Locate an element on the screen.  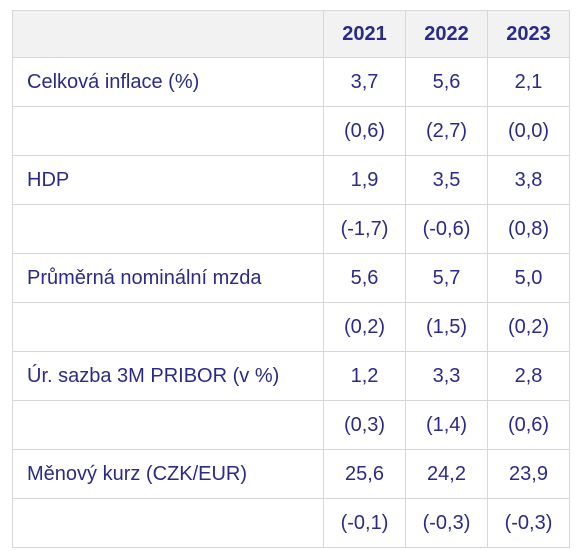
table-row-pribor: Úr. sazba 3M PRIBOR (v %) 1,2 3,3 2,8 is located at coordinates (291, 376).